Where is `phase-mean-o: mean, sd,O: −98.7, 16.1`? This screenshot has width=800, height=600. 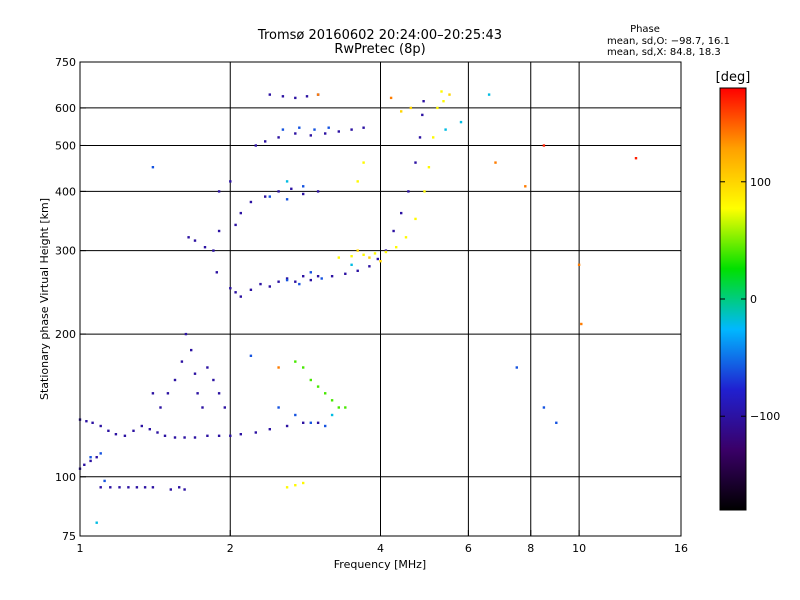 phase-mean-o: mean, sd,O: −98.7, 16.1 is located at coordinates (668, 41).